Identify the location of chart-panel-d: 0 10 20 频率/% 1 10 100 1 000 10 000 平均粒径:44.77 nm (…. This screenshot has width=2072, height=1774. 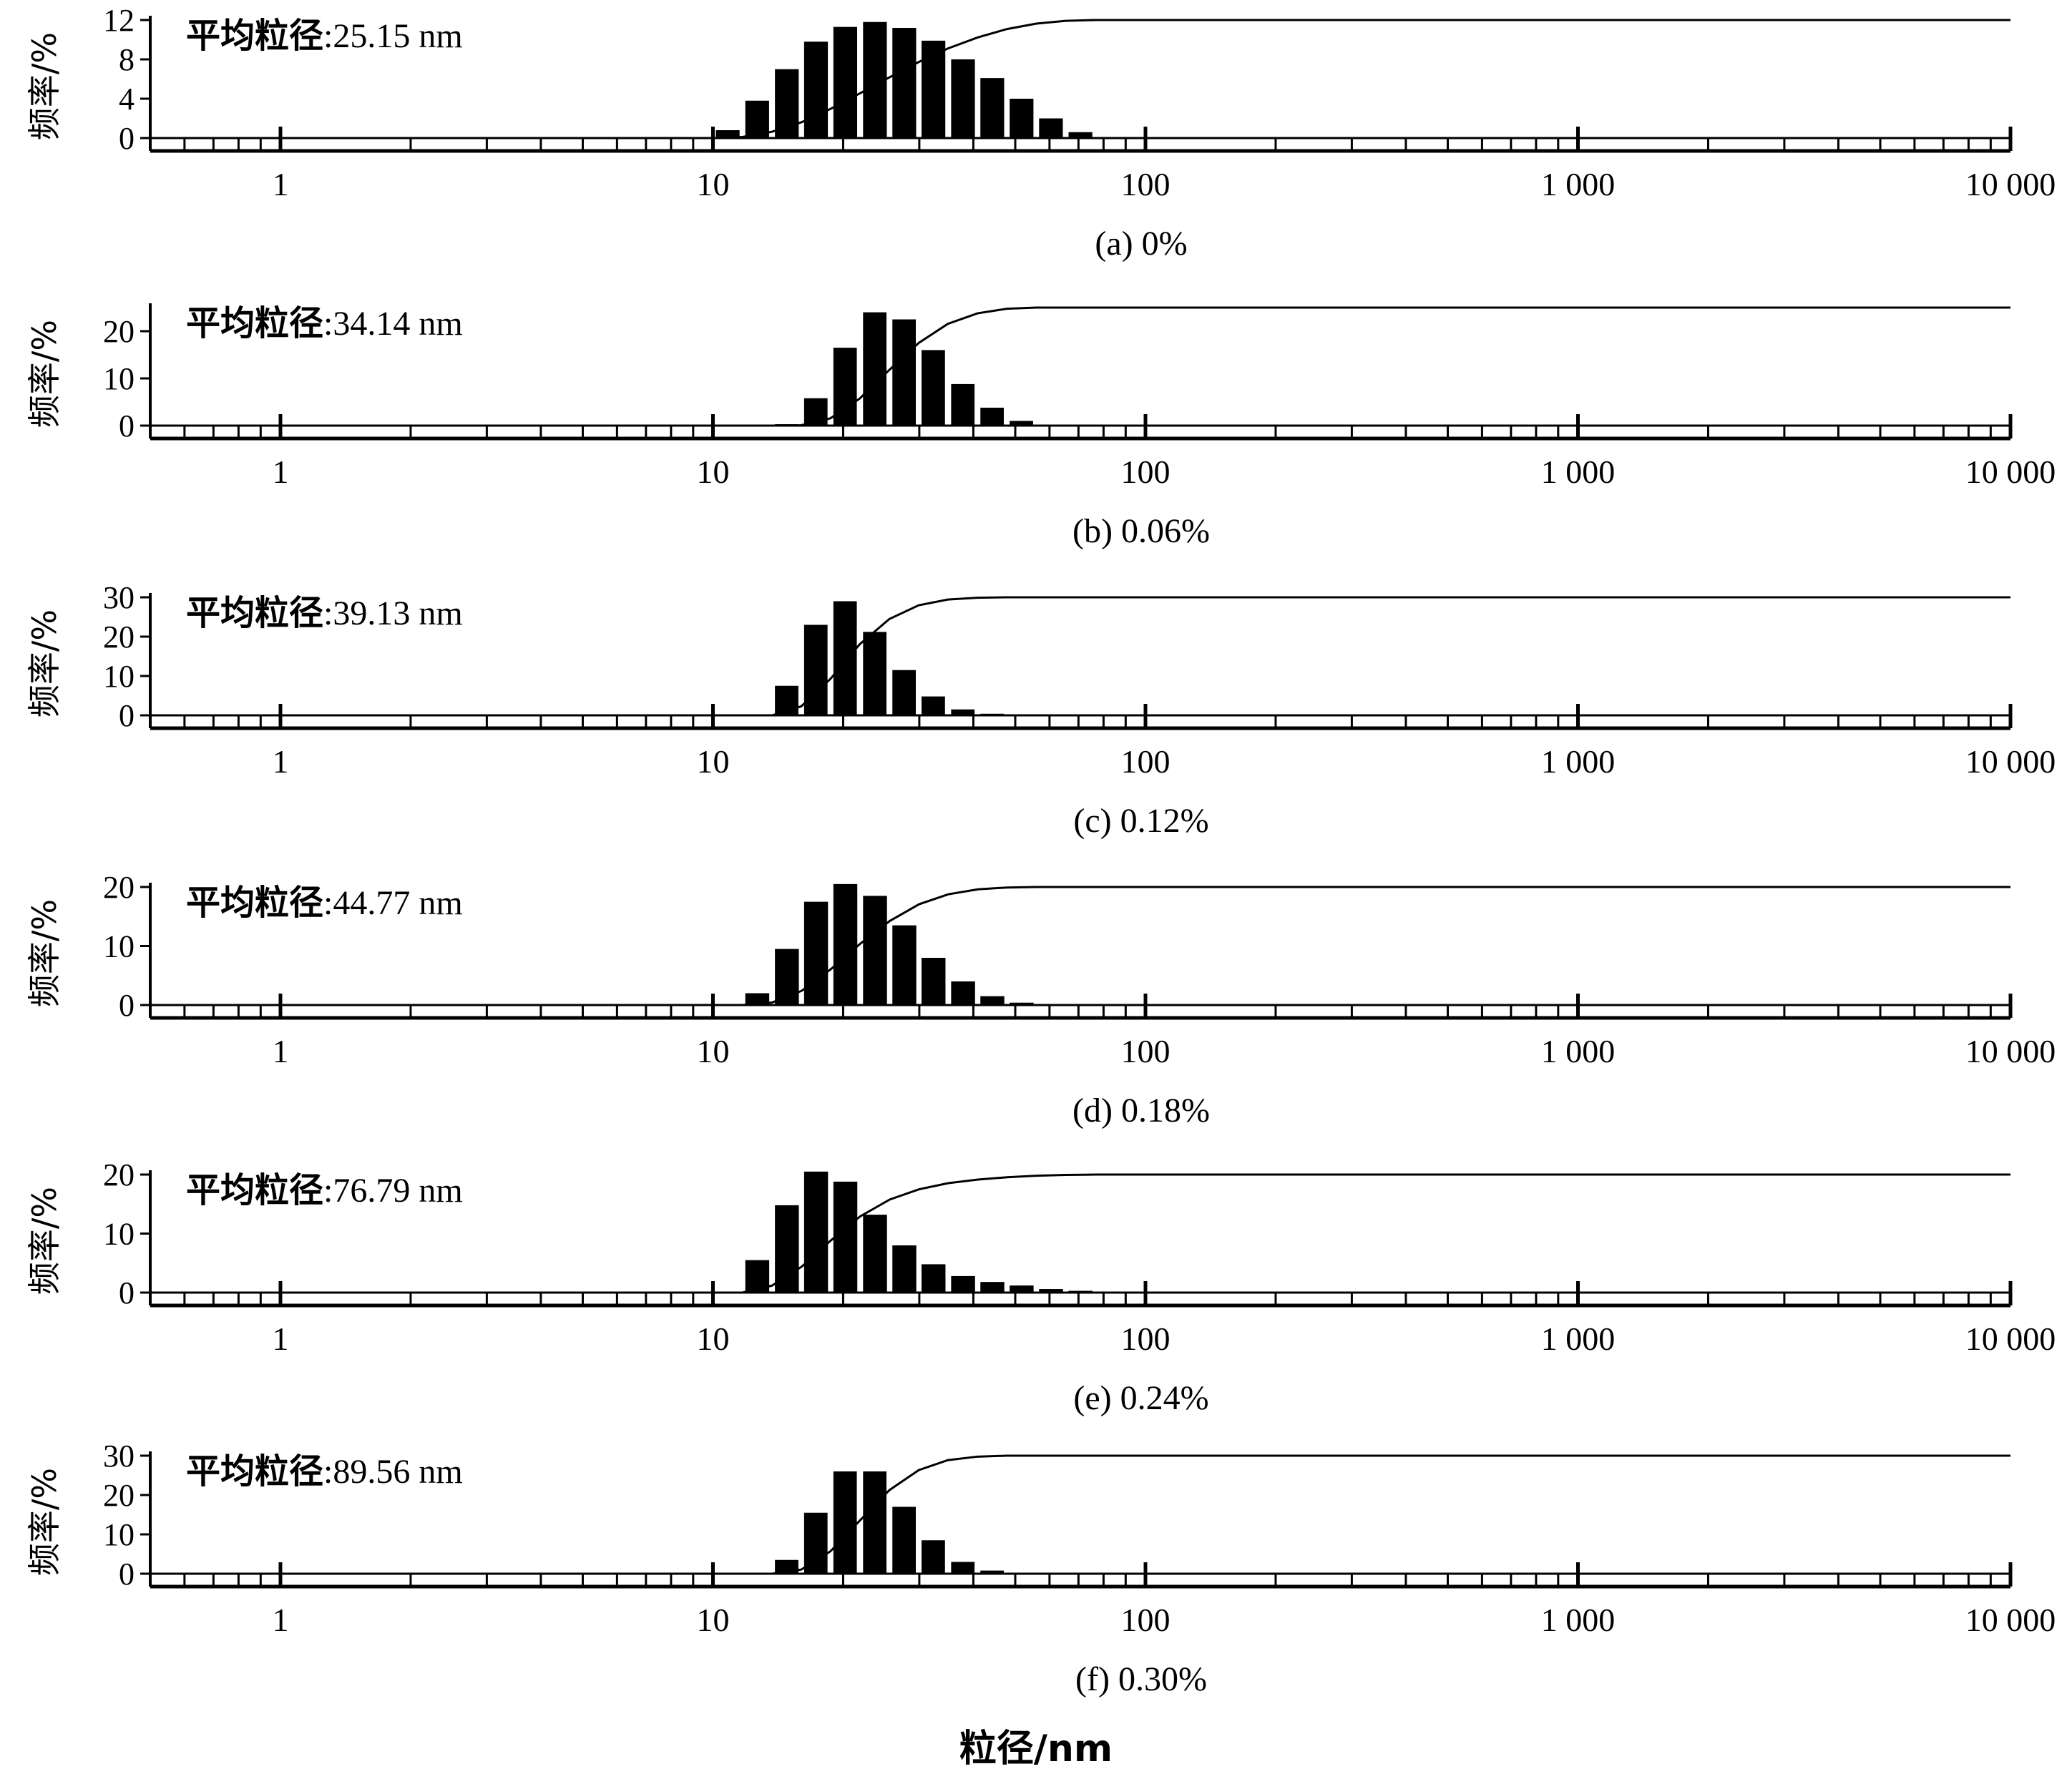
(1040, 999).